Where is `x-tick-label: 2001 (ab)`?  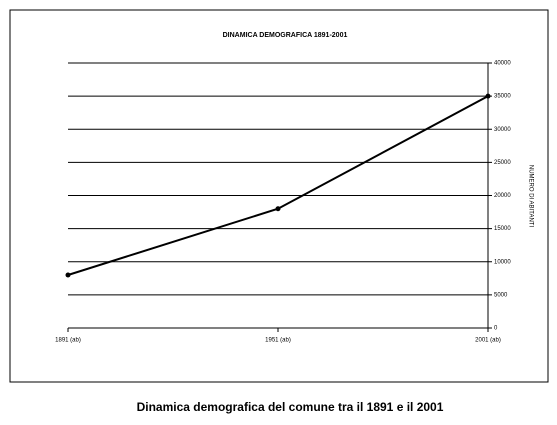
x-tick-label: 2001 (ab) is located at coordinates (488, 341).